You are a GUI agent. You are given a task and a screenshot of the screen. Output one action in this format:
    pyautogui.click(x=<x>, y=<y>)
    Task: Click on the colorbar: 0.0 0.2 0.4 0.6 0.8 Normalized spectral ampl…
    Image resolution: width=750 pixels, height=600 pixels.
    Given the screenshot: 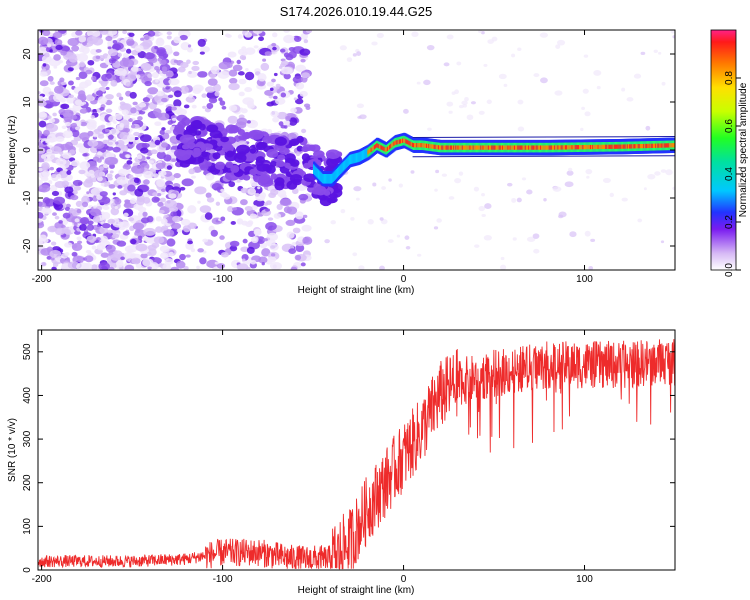 What is the action you would take?
    pyautogui.click(x=729, y=153)
    